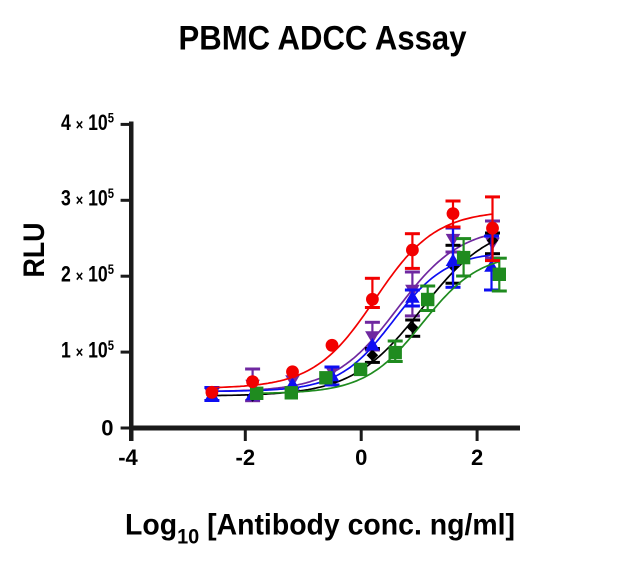 This screenshot has width=640, height=561. What do you see at coordinates (323, 39) in the screenshot?
I see `svg-text: PBMC ADCC Assay` at bounding box center [323, 39].